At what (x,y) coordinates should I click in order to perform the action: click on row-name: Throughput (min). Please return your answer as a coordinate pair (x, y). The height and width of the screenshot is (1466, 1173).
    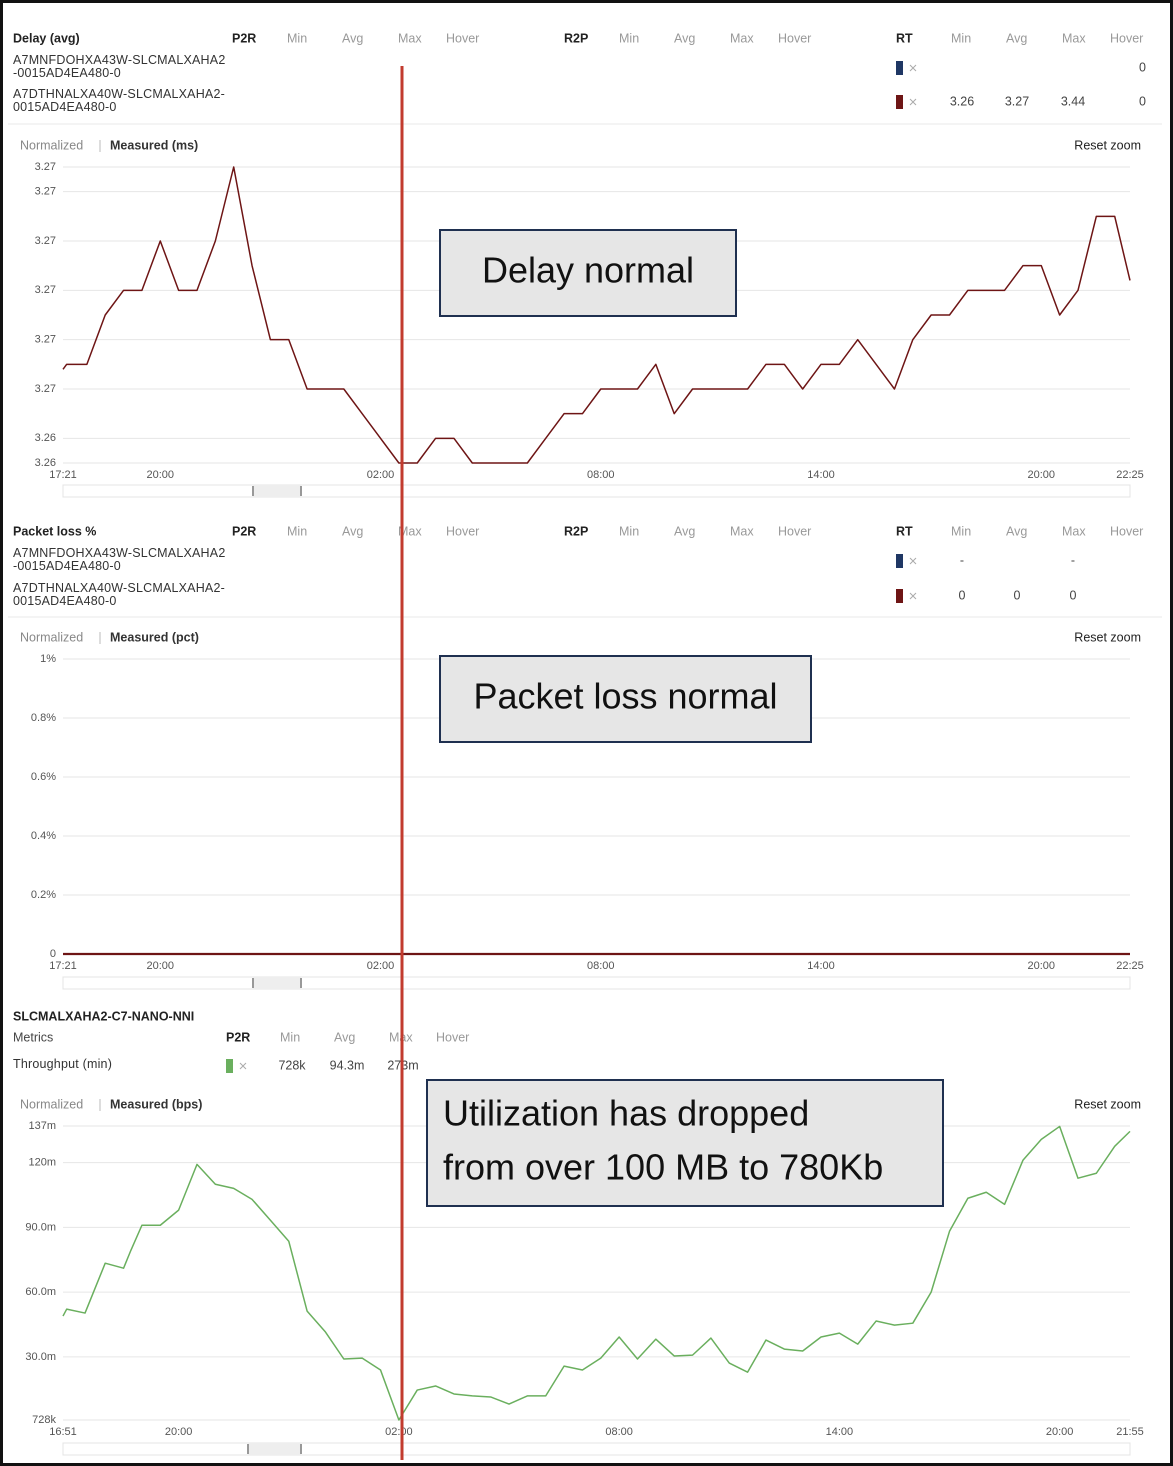
    Looking at the image, I should click on (63, 1064).